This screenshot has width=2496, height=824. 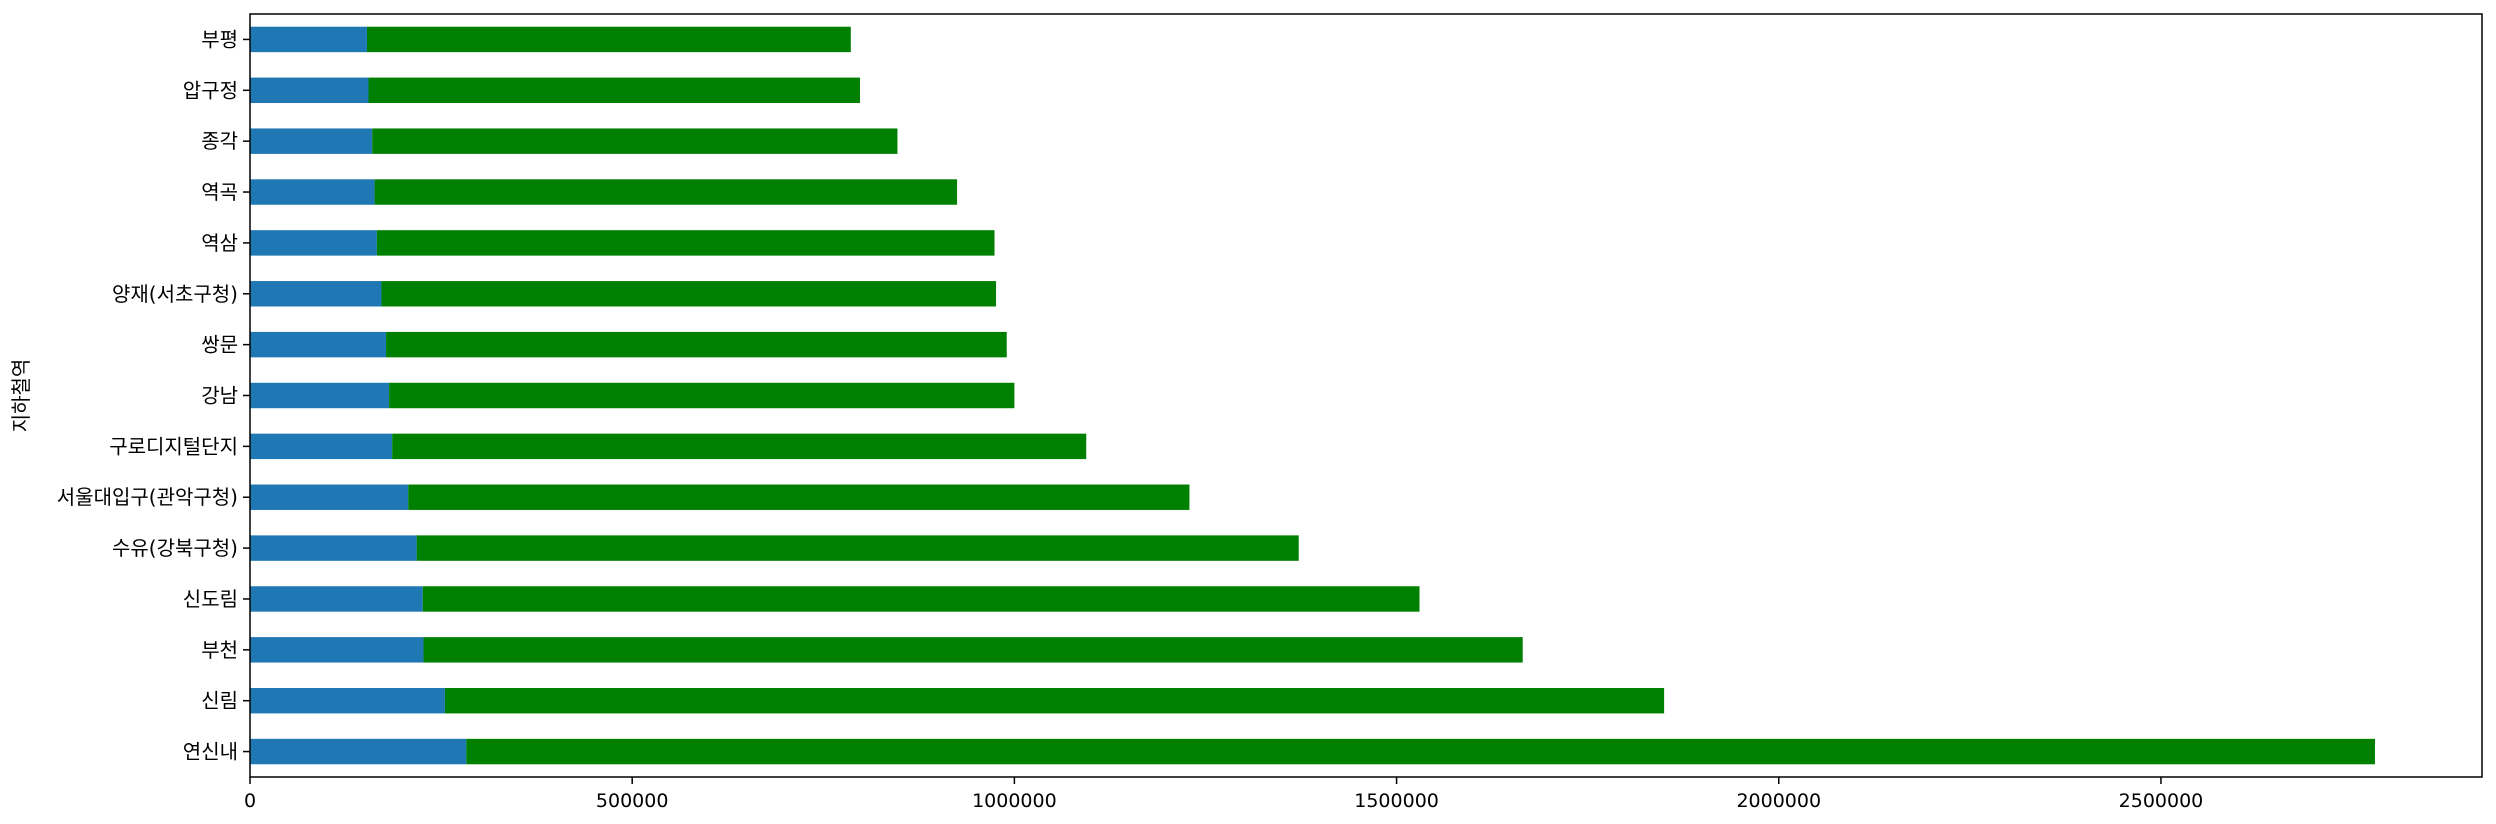 What do you see at coordinates (2161, 801) in the screenshot?
I see `x-tick-label: 2500000` at bounding box center [2161, 801].